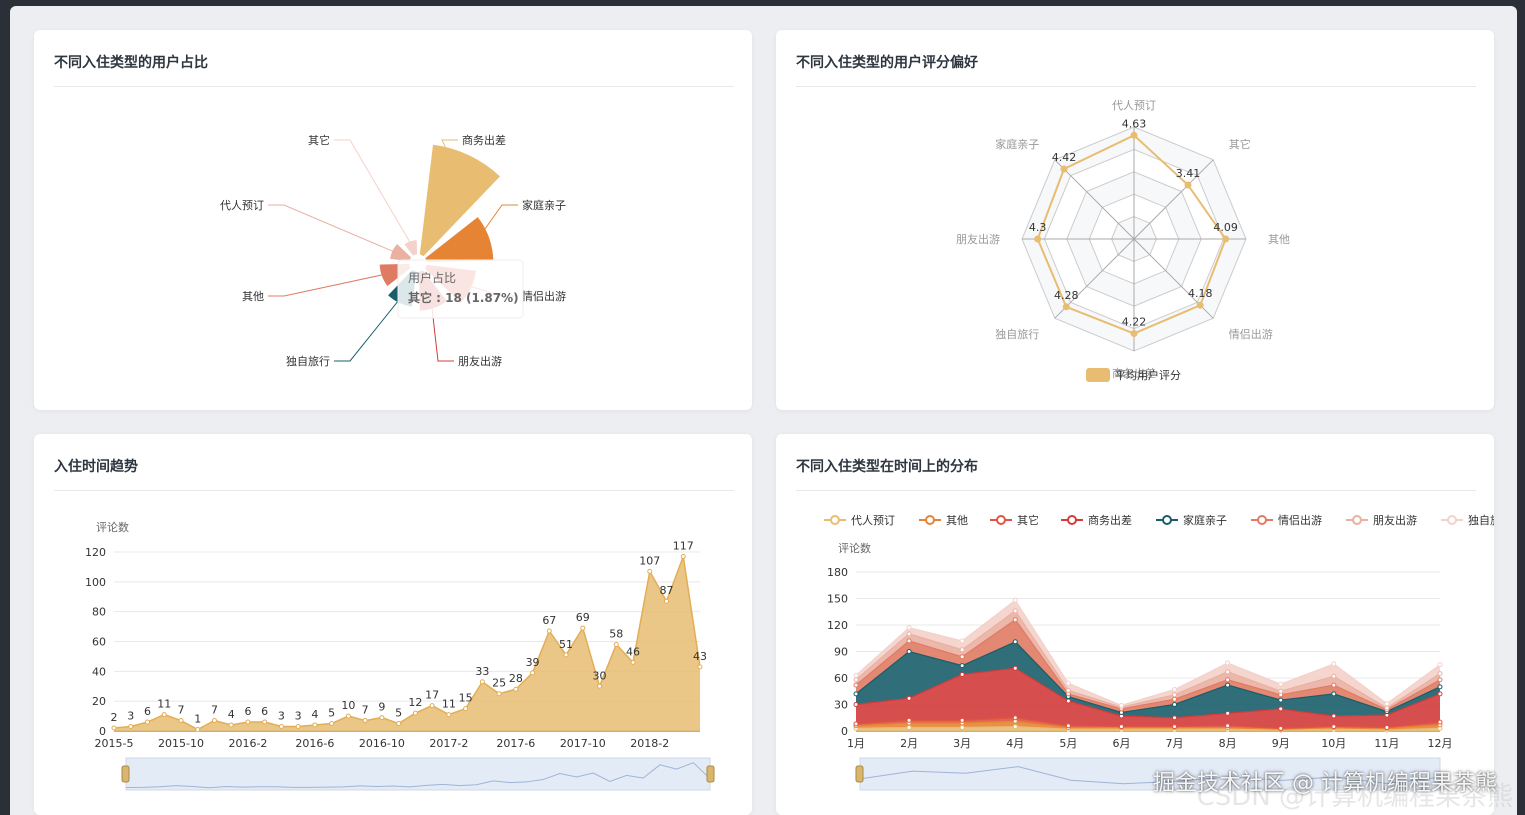  What do you see at coordinates (1136, 86) in the screenshot?
I see `radar-card-divider` at bounding box center [1136, 86].